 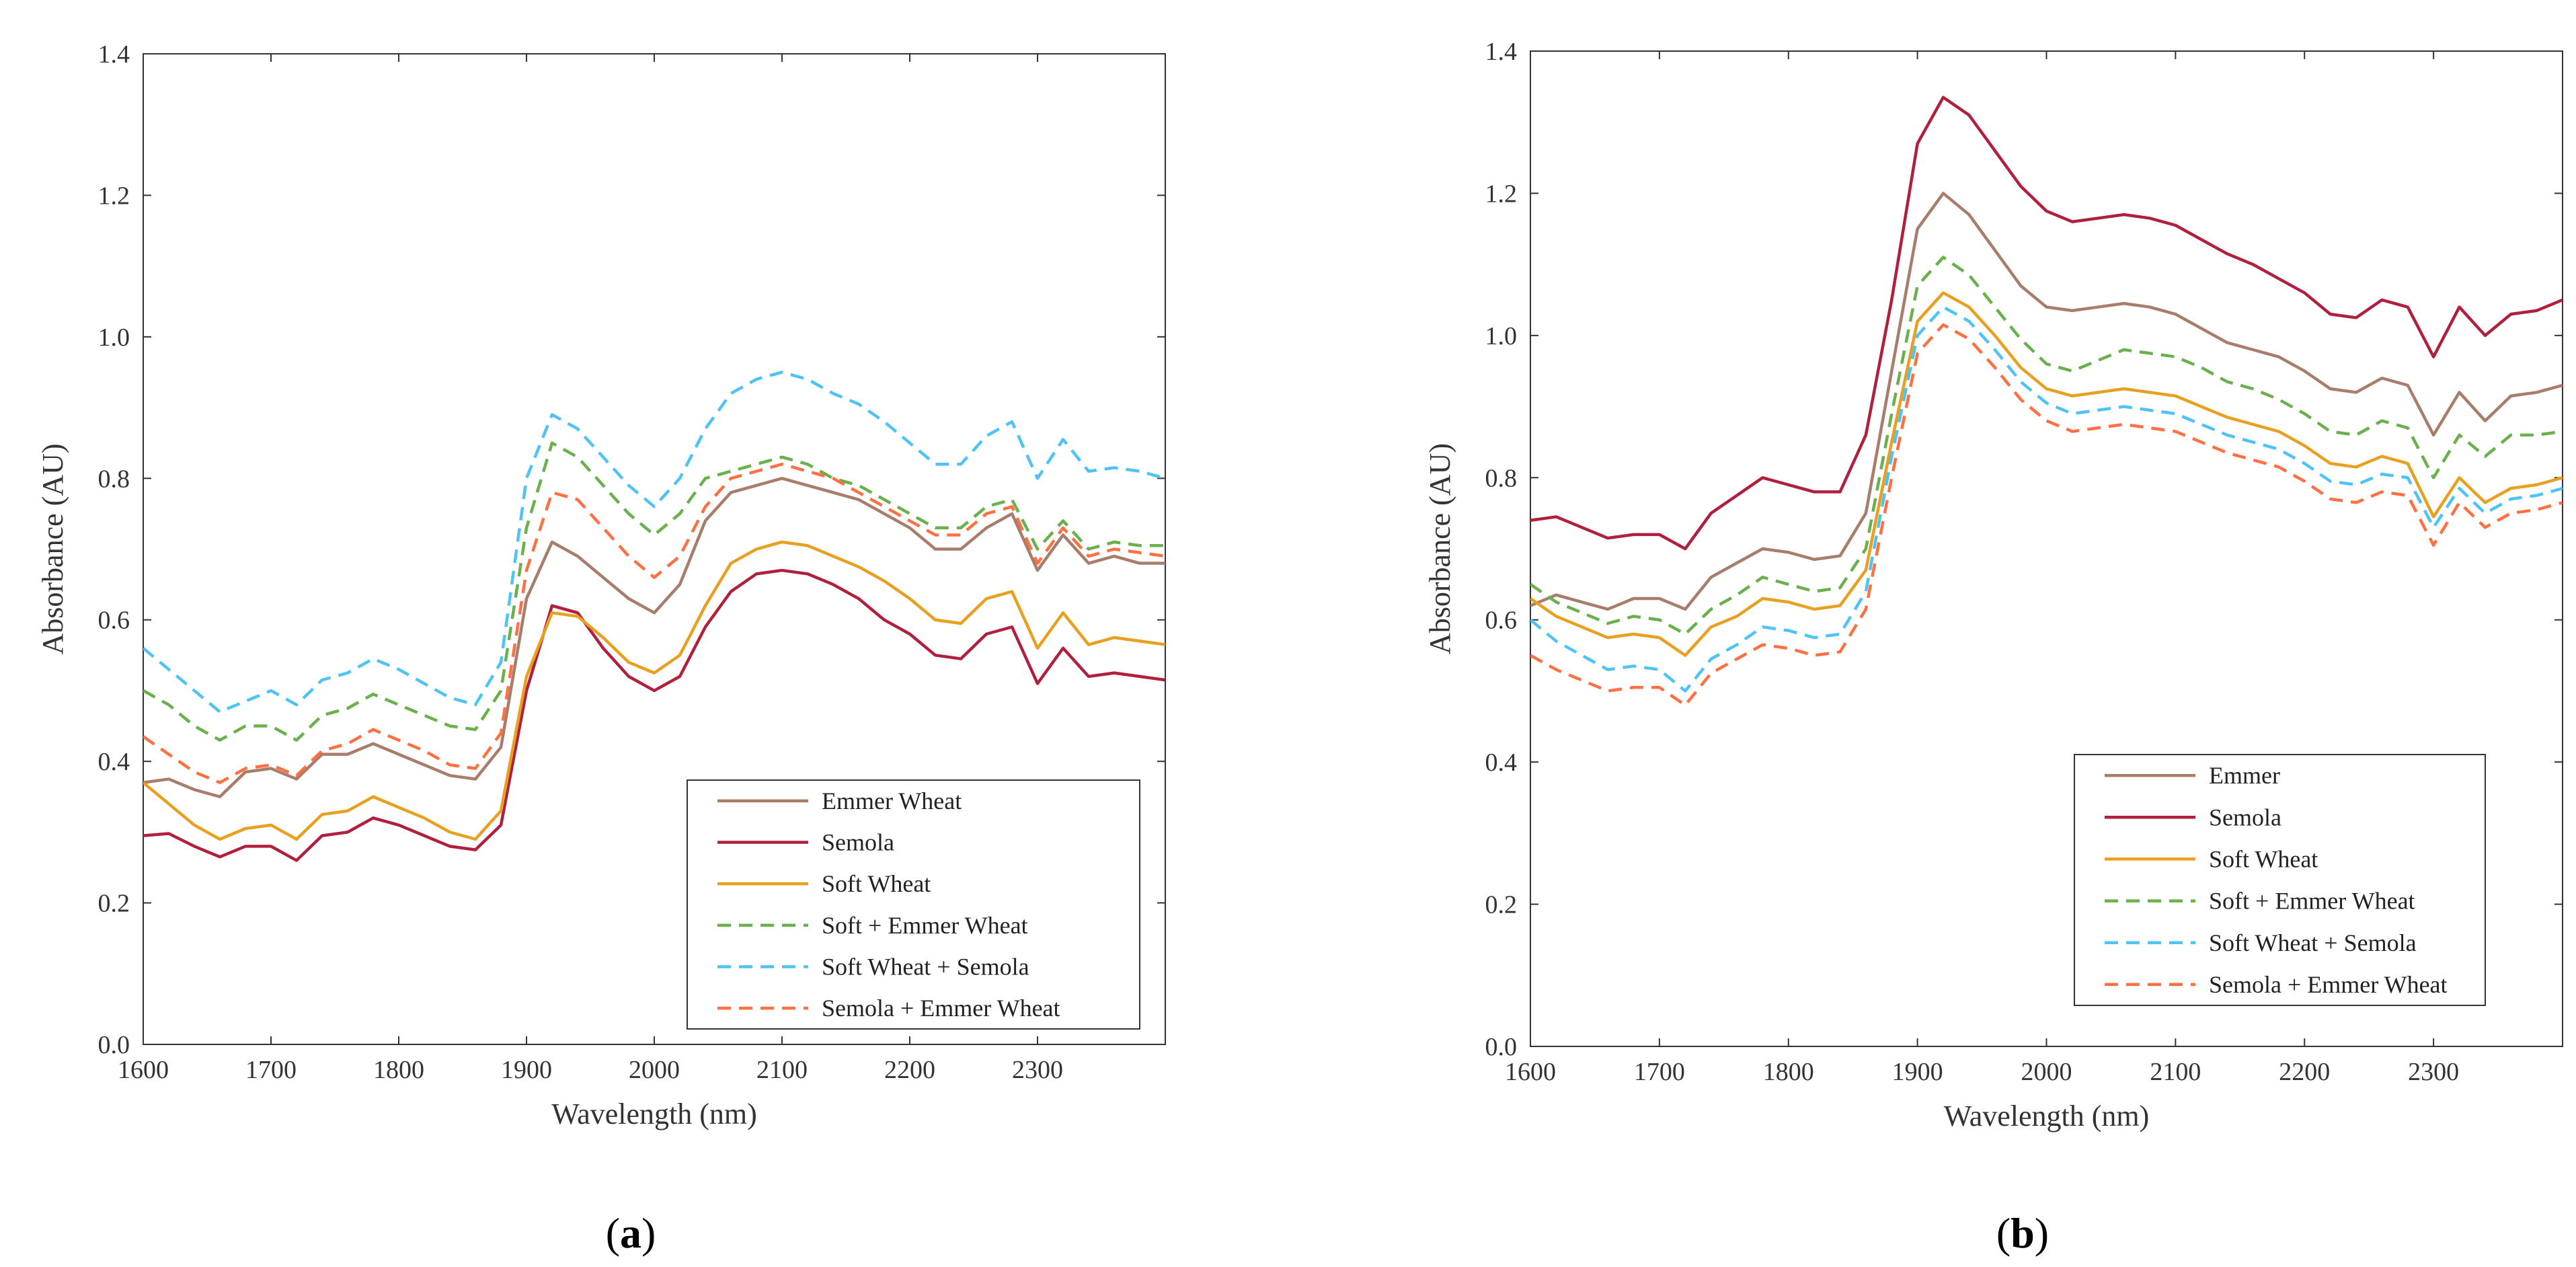 What do you see at coordinates (2023, 1233) in the screenshot?
I see `panel-label-b: (b)` at bounding box center [2023, 1233].